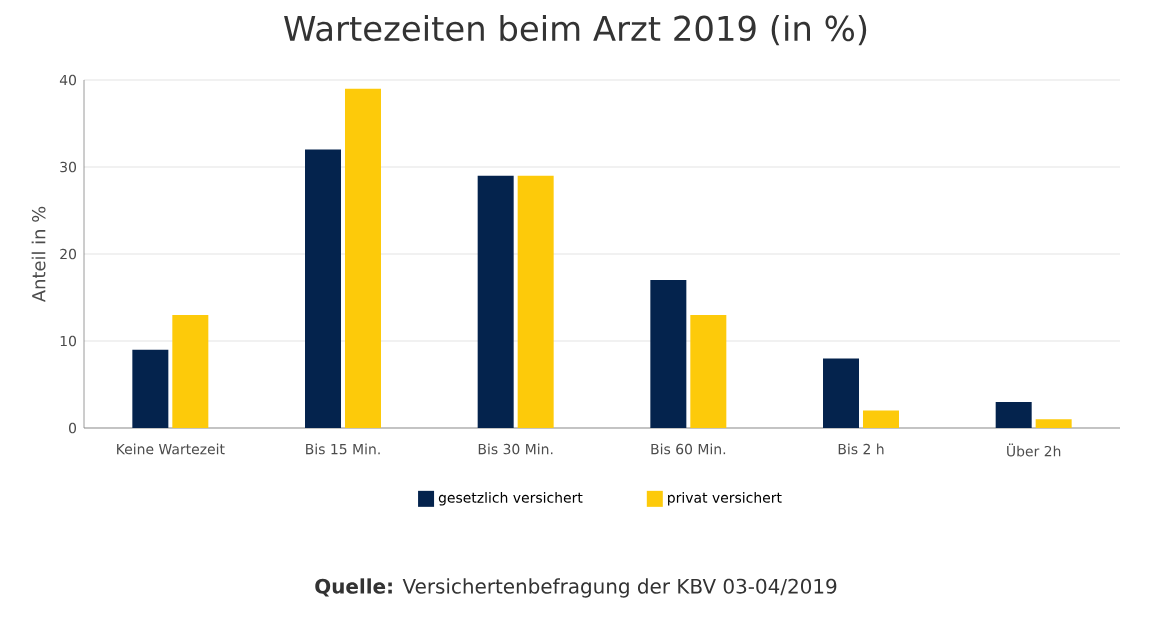 The width and height of the screenshot is (1152, 640). I want to click on y-axis-title: Anteil in %, so click(38, 254).